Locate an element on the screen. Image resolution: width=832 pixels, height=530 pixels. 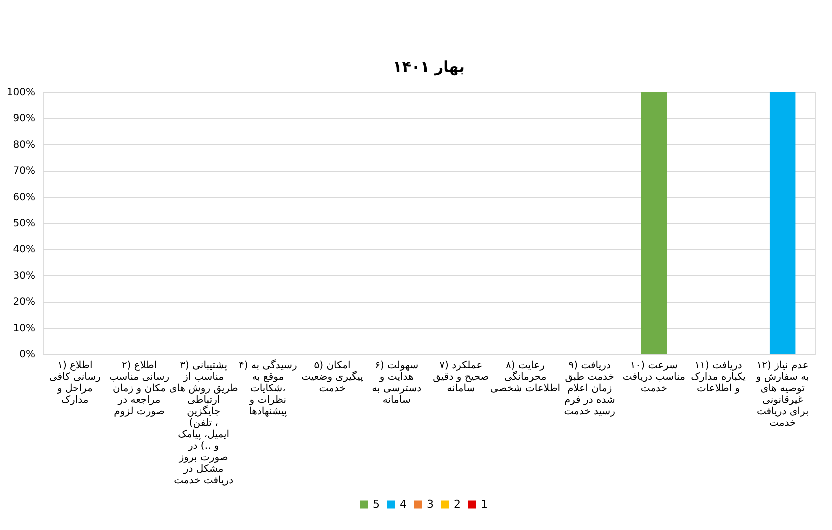
legend-label: 1 is located at coordinates (484, 504).